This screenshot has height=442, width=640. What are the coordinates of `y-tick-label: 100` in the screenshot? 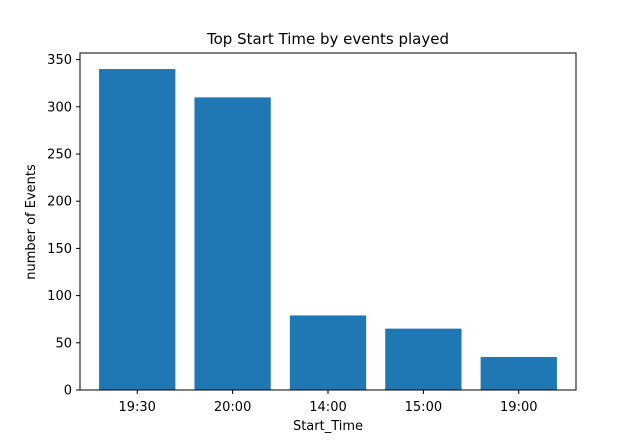 It's located at (59, 296).